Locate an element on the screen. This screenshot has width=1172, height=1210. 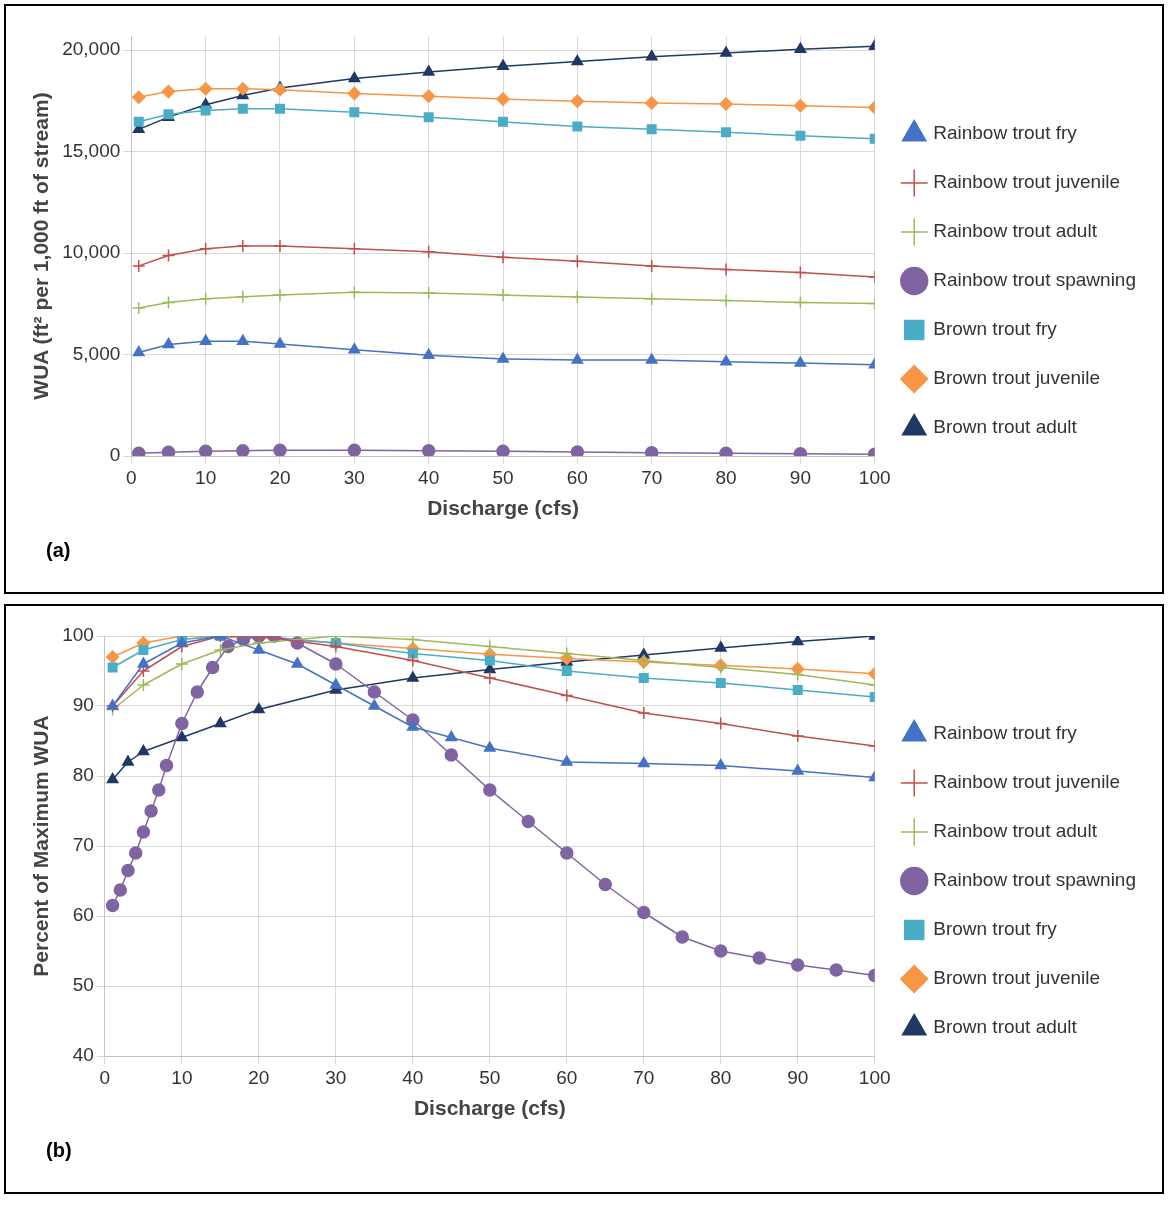
y-tick-label: 90 is located at coordinates (83, 705).